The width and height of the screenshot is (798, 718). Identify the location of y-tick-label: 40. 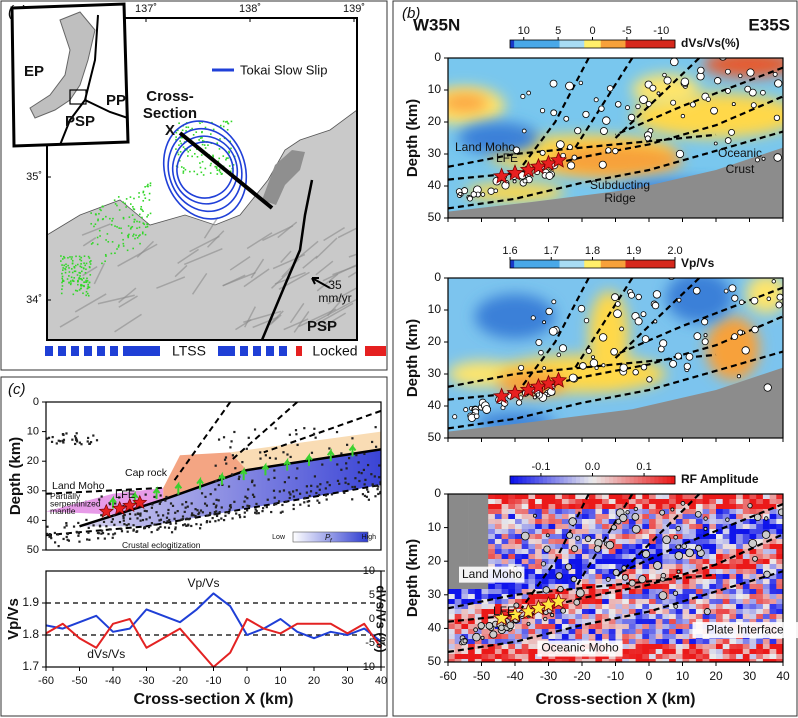
(435, 405).